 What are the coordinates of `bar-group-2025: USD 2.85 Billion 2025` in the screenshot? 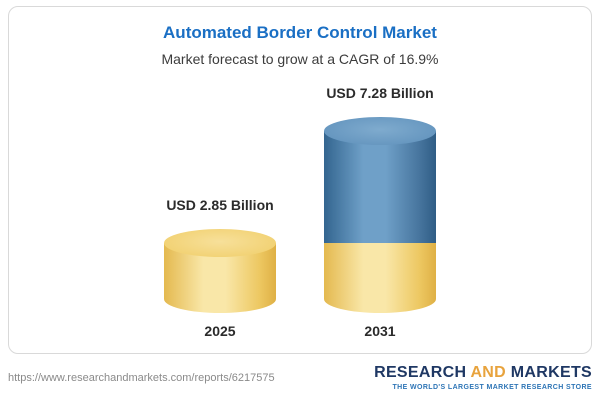 It's located at (220, 268).